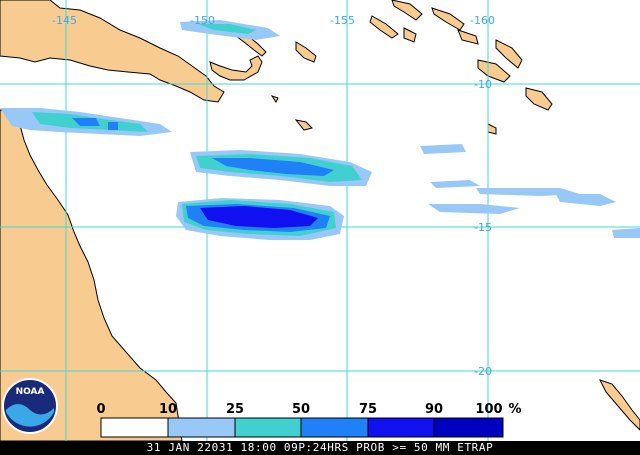  Describe the element at coordinates (483, 84) in the screenshot. I see `lat-label-10: -10` at that location.